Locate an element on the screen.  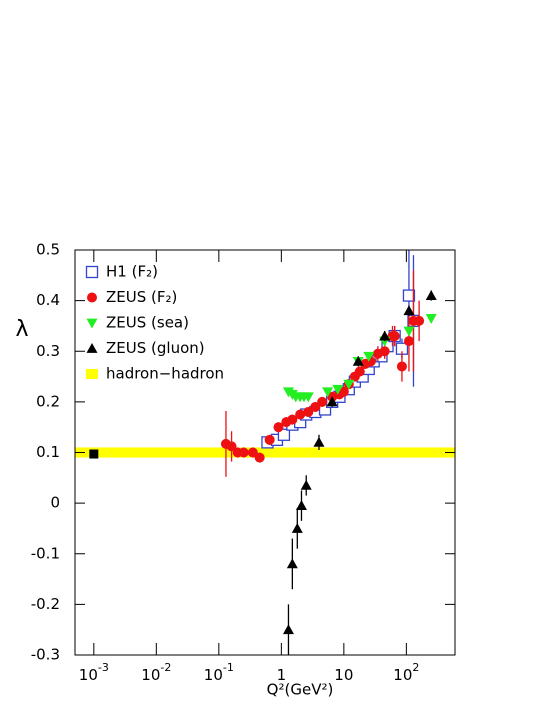
x-tick-label: 10 is located at coordinates (343, 675).